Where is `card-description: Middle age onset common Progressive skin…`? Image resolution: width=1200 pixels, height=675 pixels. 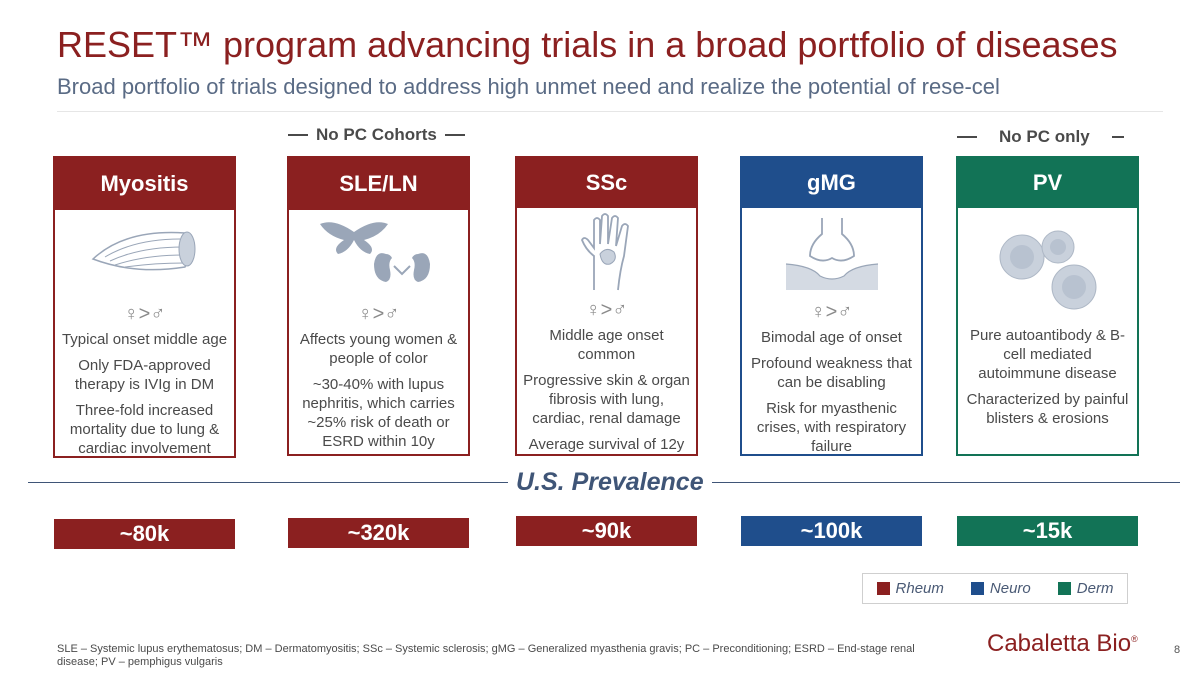 card-description: Middle age onset common Progressive skin… is located at coordinates (606, 390).